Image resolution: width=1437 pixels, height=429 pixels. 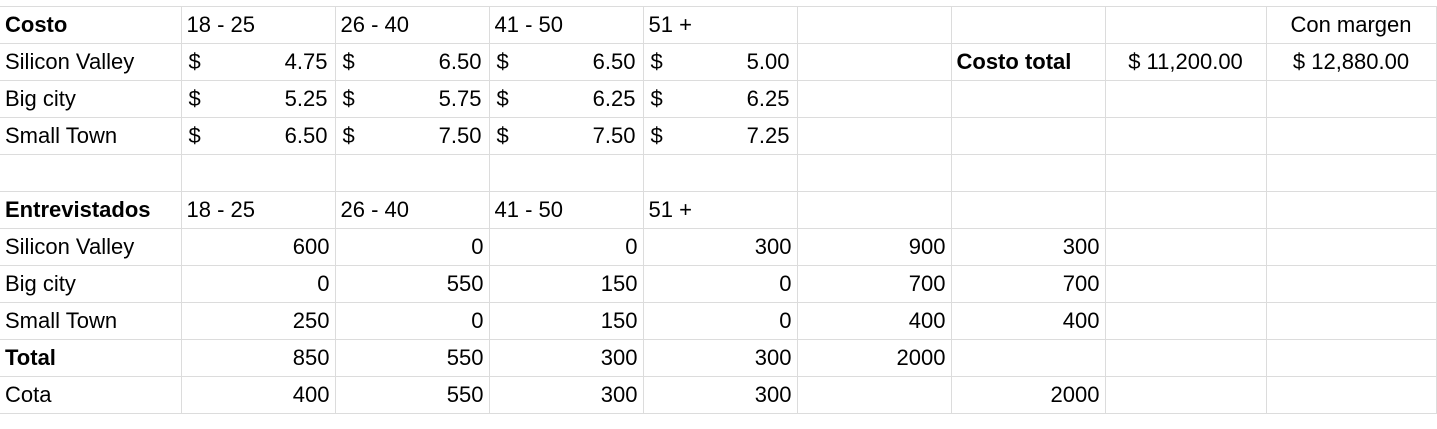 I want to click on cost-cell: $5.00, so click(x=720, y=62).